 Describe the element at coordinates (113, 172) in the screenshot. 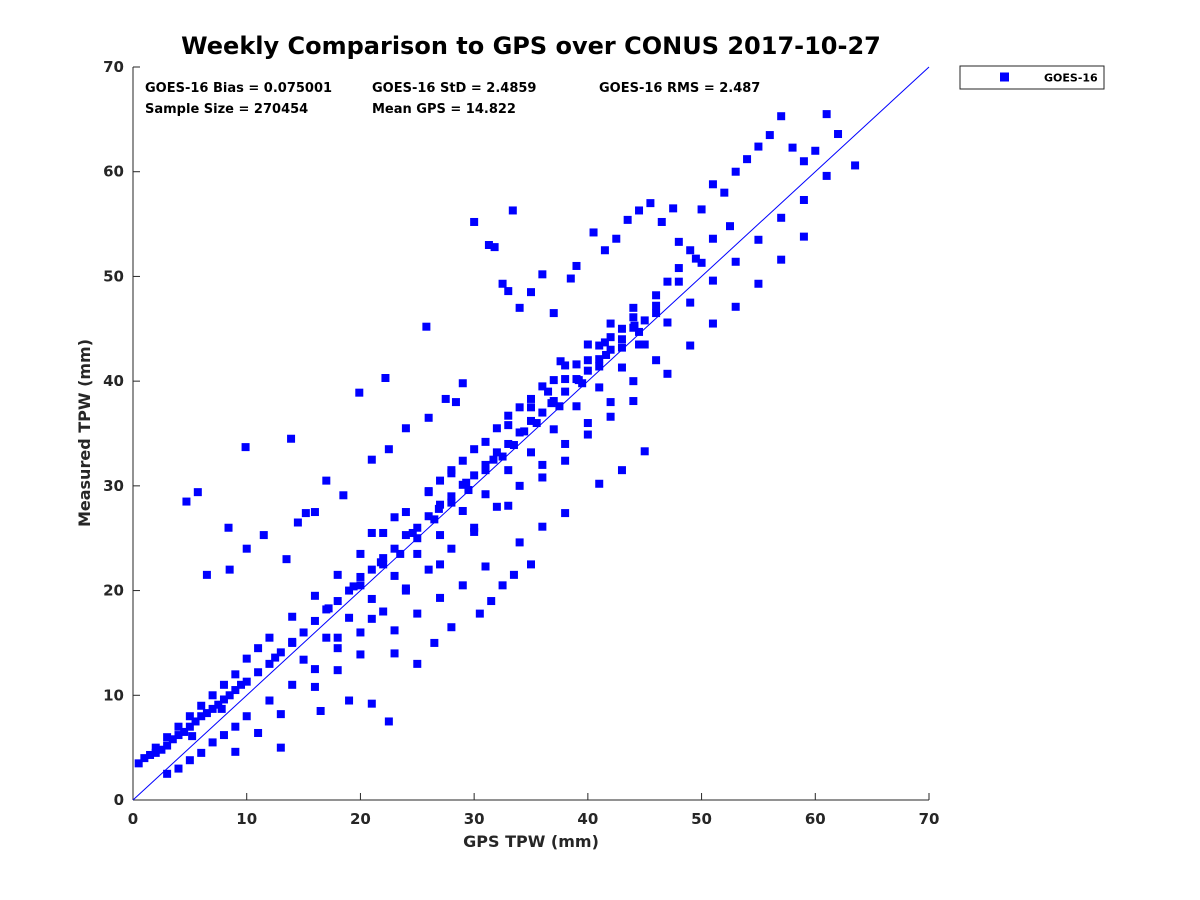

I see `y-tick-label: 60` at that location.